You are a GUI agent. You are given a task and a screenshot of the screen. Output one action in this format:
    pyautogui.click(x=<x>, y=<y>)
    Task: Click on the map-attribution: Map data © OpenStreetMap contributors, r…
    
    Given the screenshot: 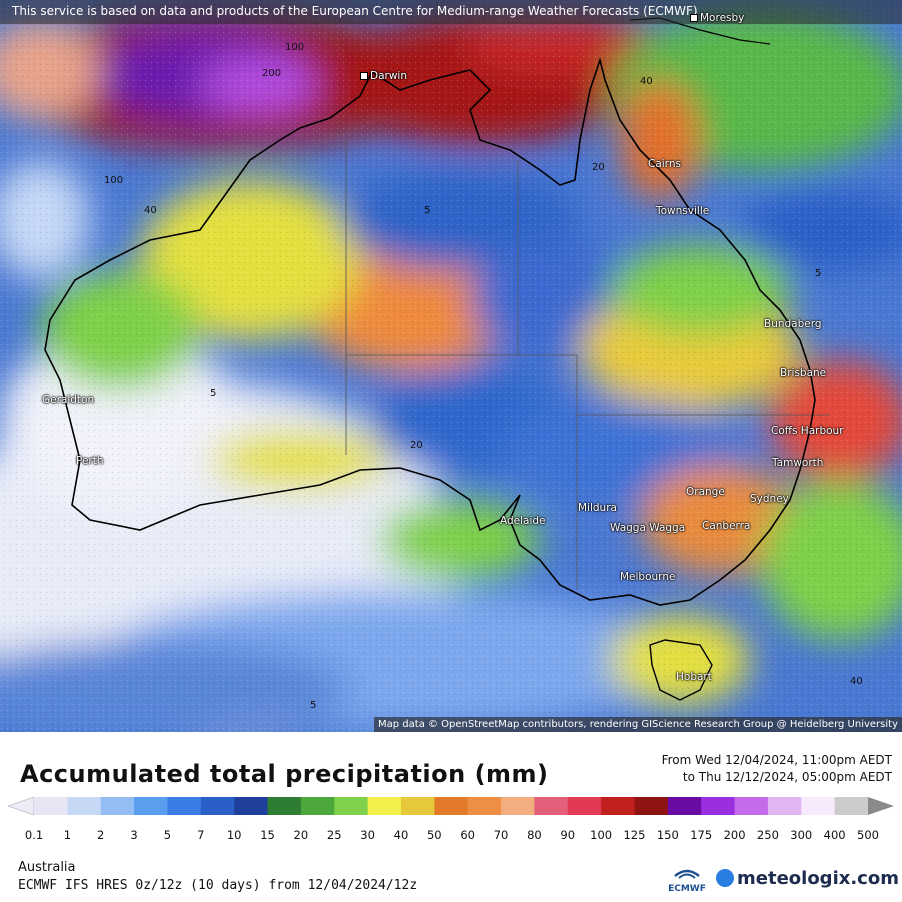 What is the action you would take?
    pyautogui.click(x=638, y=724)
    